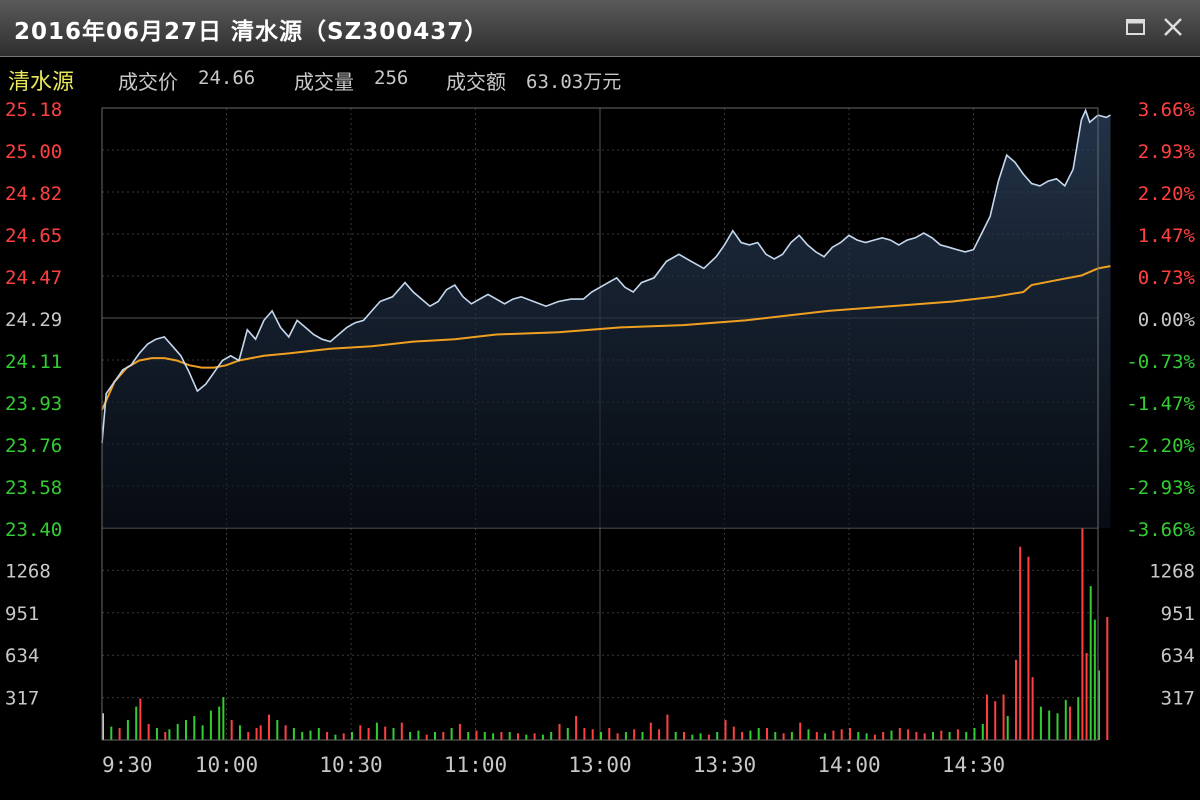 The width and height of the screenshot is (1200, 800). What do you see at coordinates (1167, 194) in the screenshot?
I see `percent-tick-label: 2.20%` at bounding box center [1167, 194].